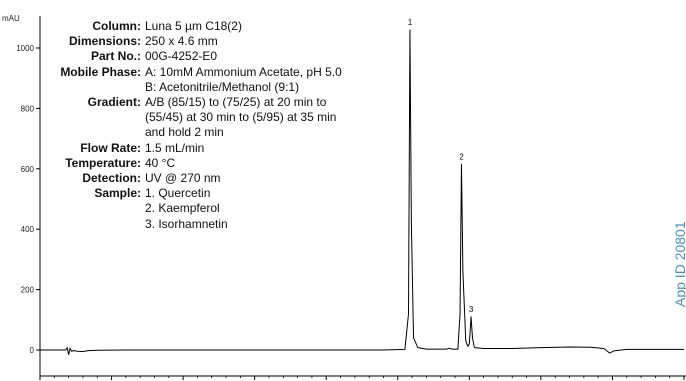  Describe the element at coordinates (25, 48) in the screenshot. I see `y-tick-label: 1000` at that location.